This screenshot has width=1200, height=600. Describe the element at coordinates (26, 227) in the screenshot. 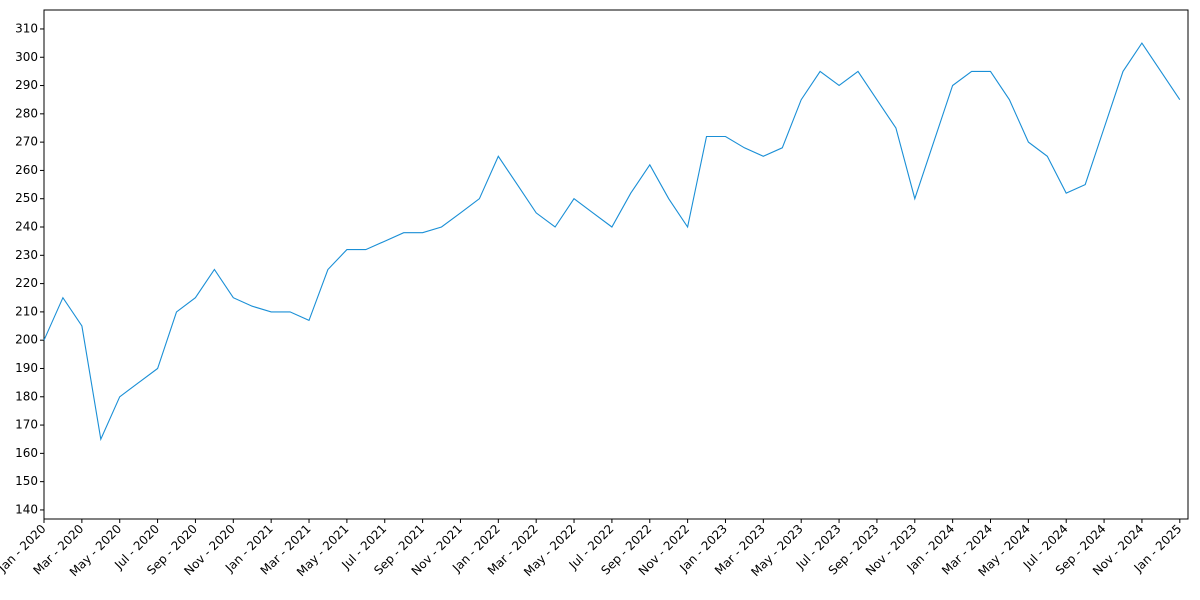

I see `y-tick-label: 240` at that location.